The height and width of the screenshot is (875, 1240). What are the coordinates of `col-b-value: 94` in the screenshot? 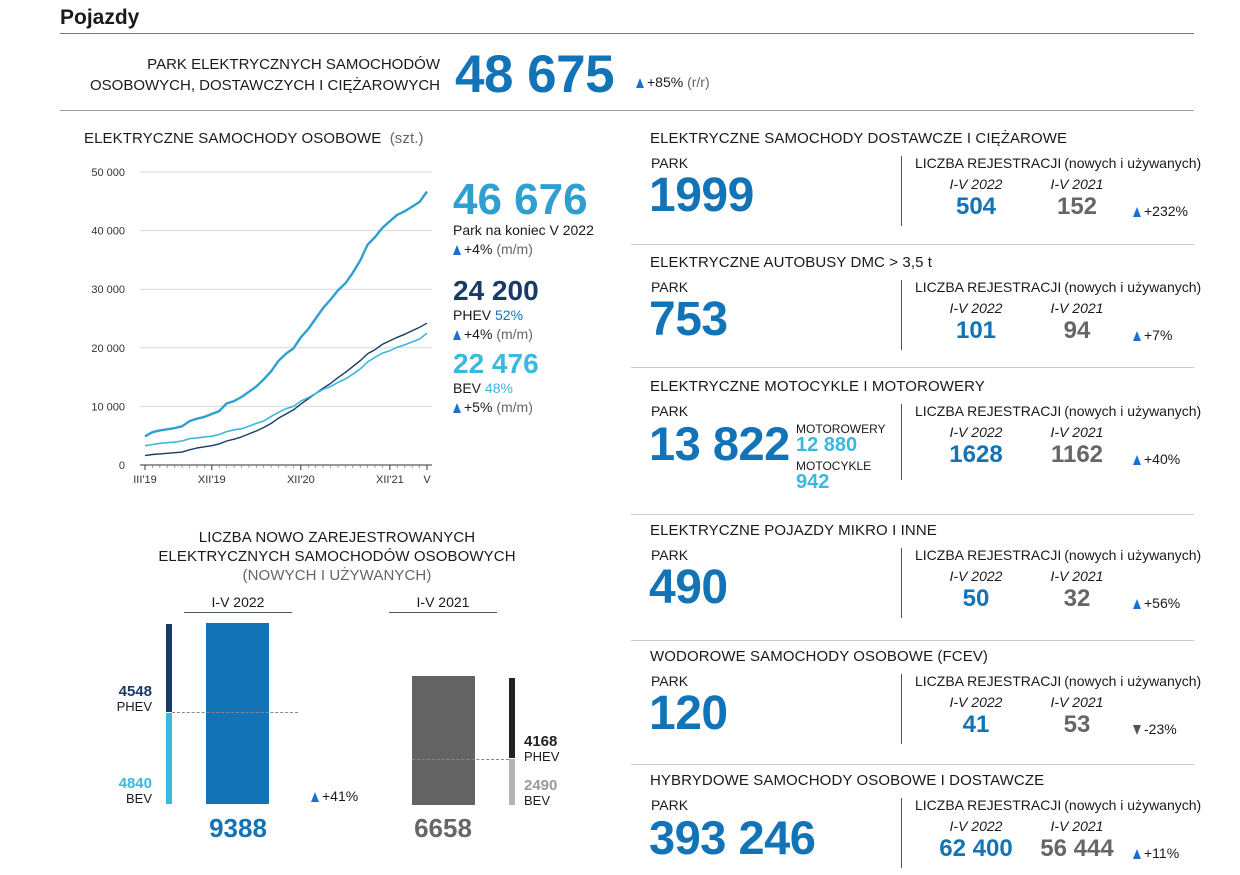 It's located at (1077, 330).